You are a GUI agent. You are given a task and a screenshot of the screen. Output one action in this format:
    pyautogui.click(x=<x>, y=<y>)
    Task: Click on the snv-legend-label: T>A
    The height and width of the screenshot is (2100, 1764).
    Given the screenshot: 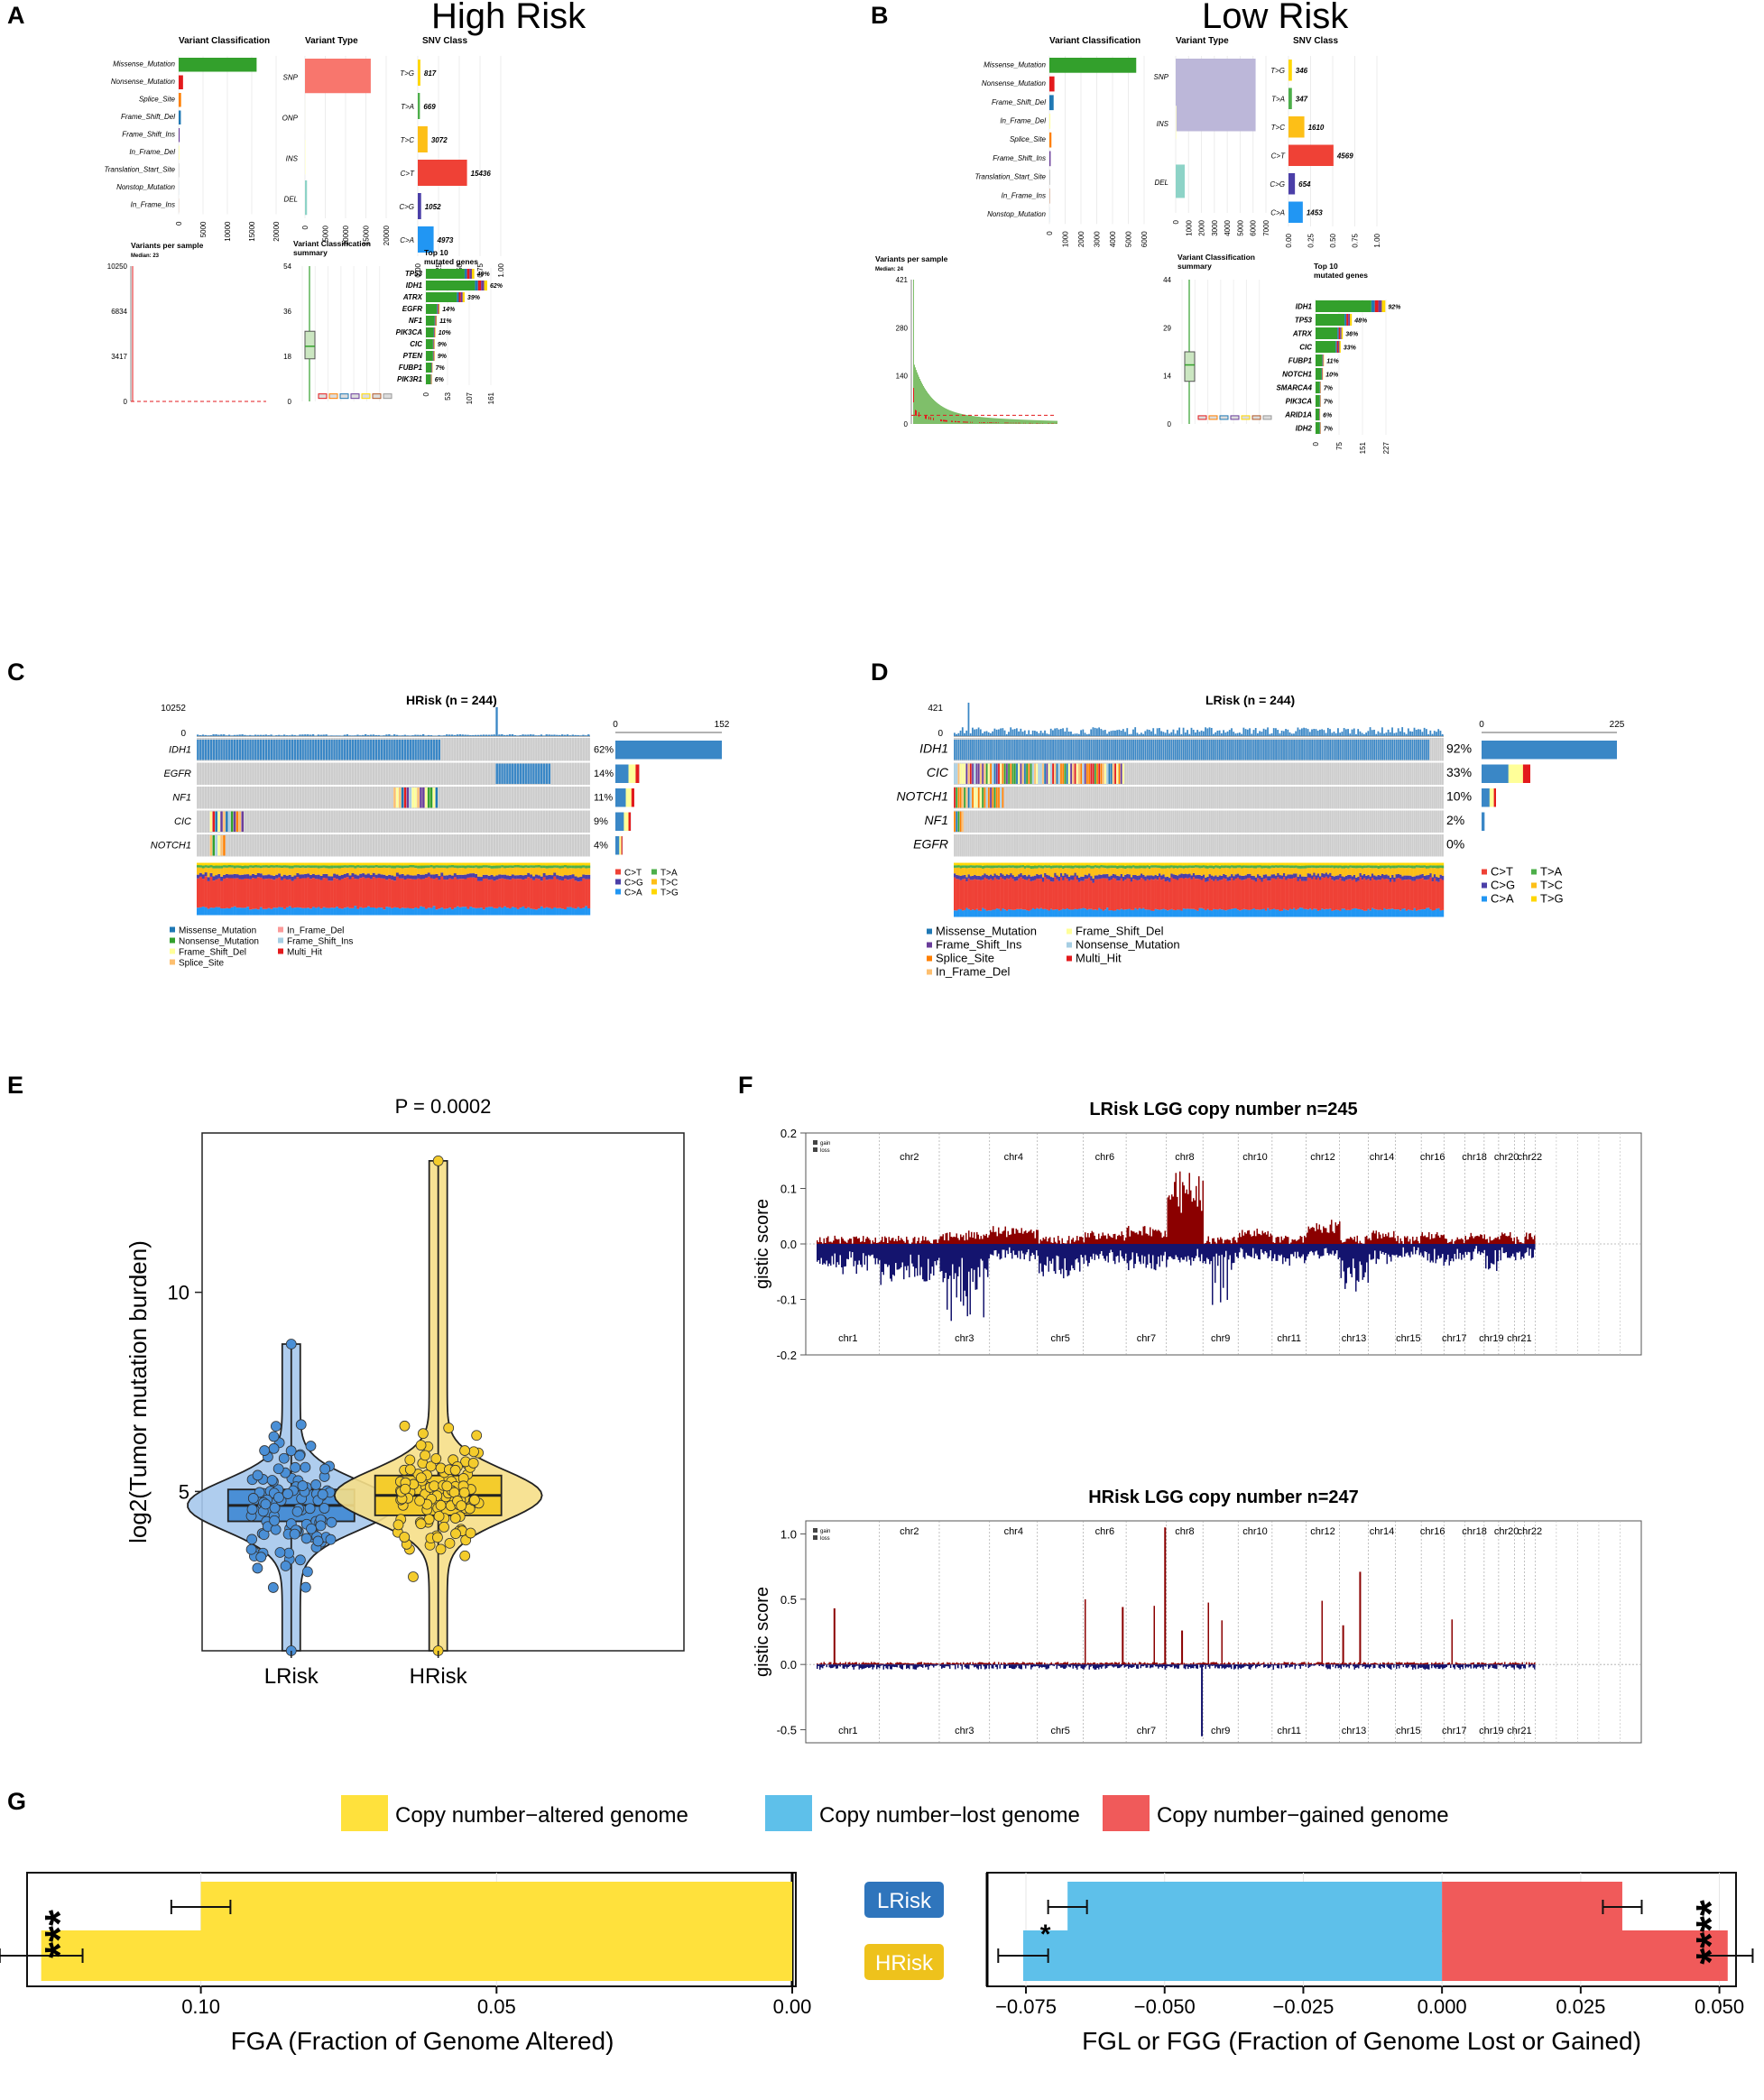 What is the action you would take?
    pyautogui.click(x=669, y=874)
    